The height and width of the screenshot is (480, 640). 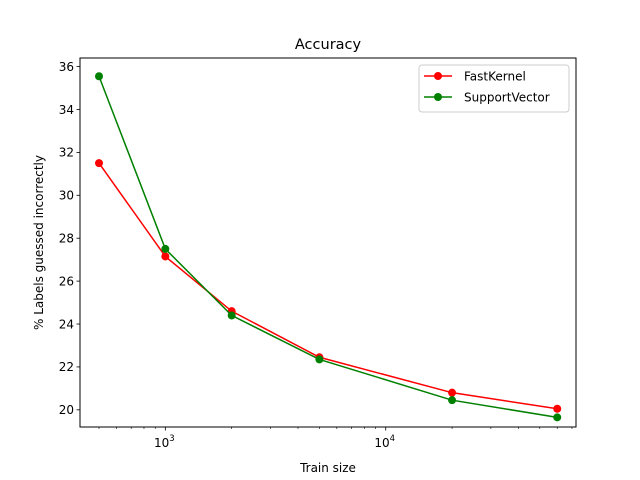 I want to click on y-tick-label: 24, so click(x=66, y=324).